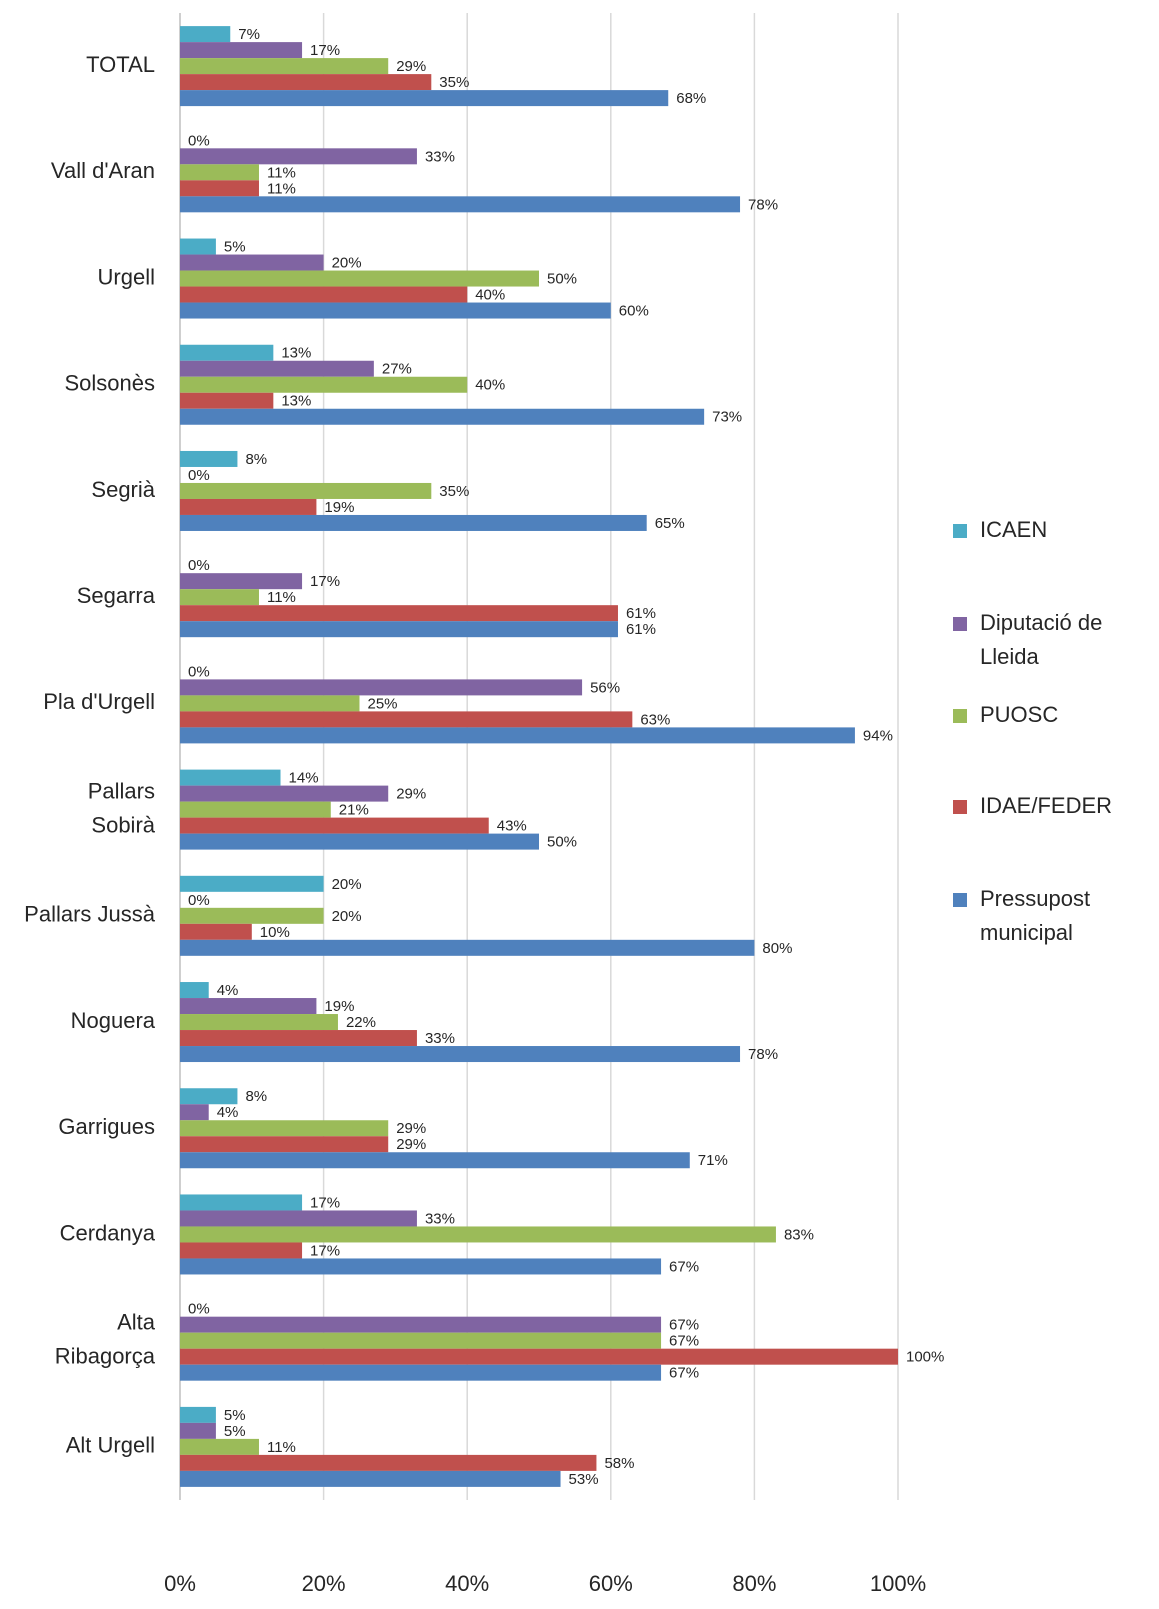  I want to click on data-label: 58%, so click(619, 1463).